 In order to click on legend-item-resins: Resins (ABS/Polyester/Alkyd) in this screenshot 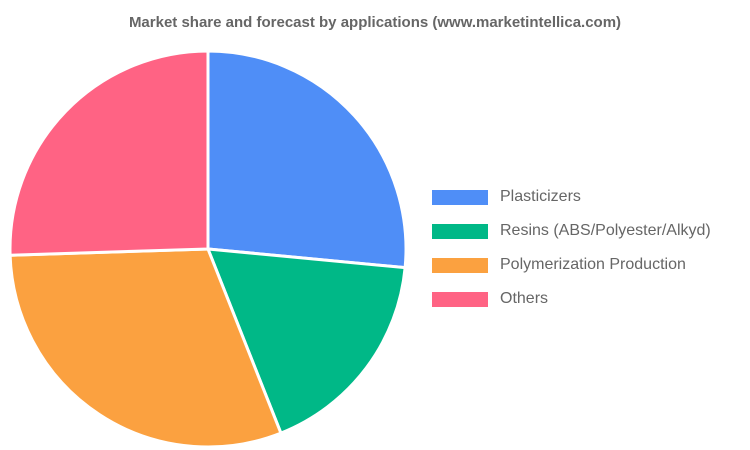, I will do `click(571, 230)`.